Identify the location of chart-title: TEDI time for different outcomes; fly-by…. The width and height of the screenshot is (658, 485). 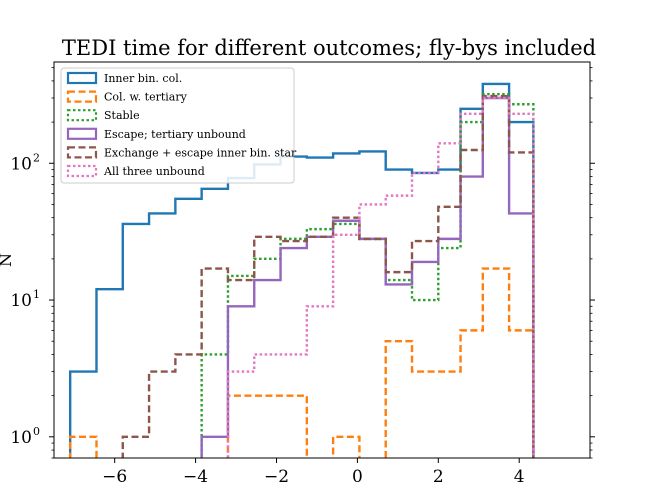
(329, 48).